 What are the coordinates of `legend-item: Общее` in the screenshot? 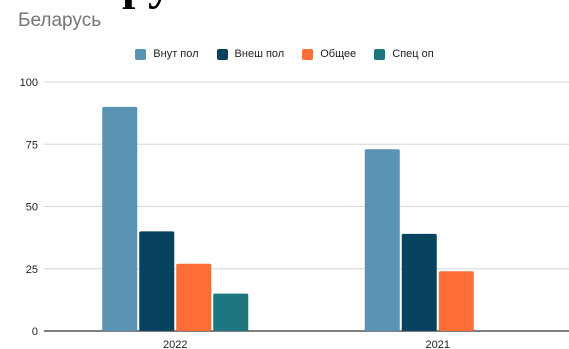 It's located at (329, 54).